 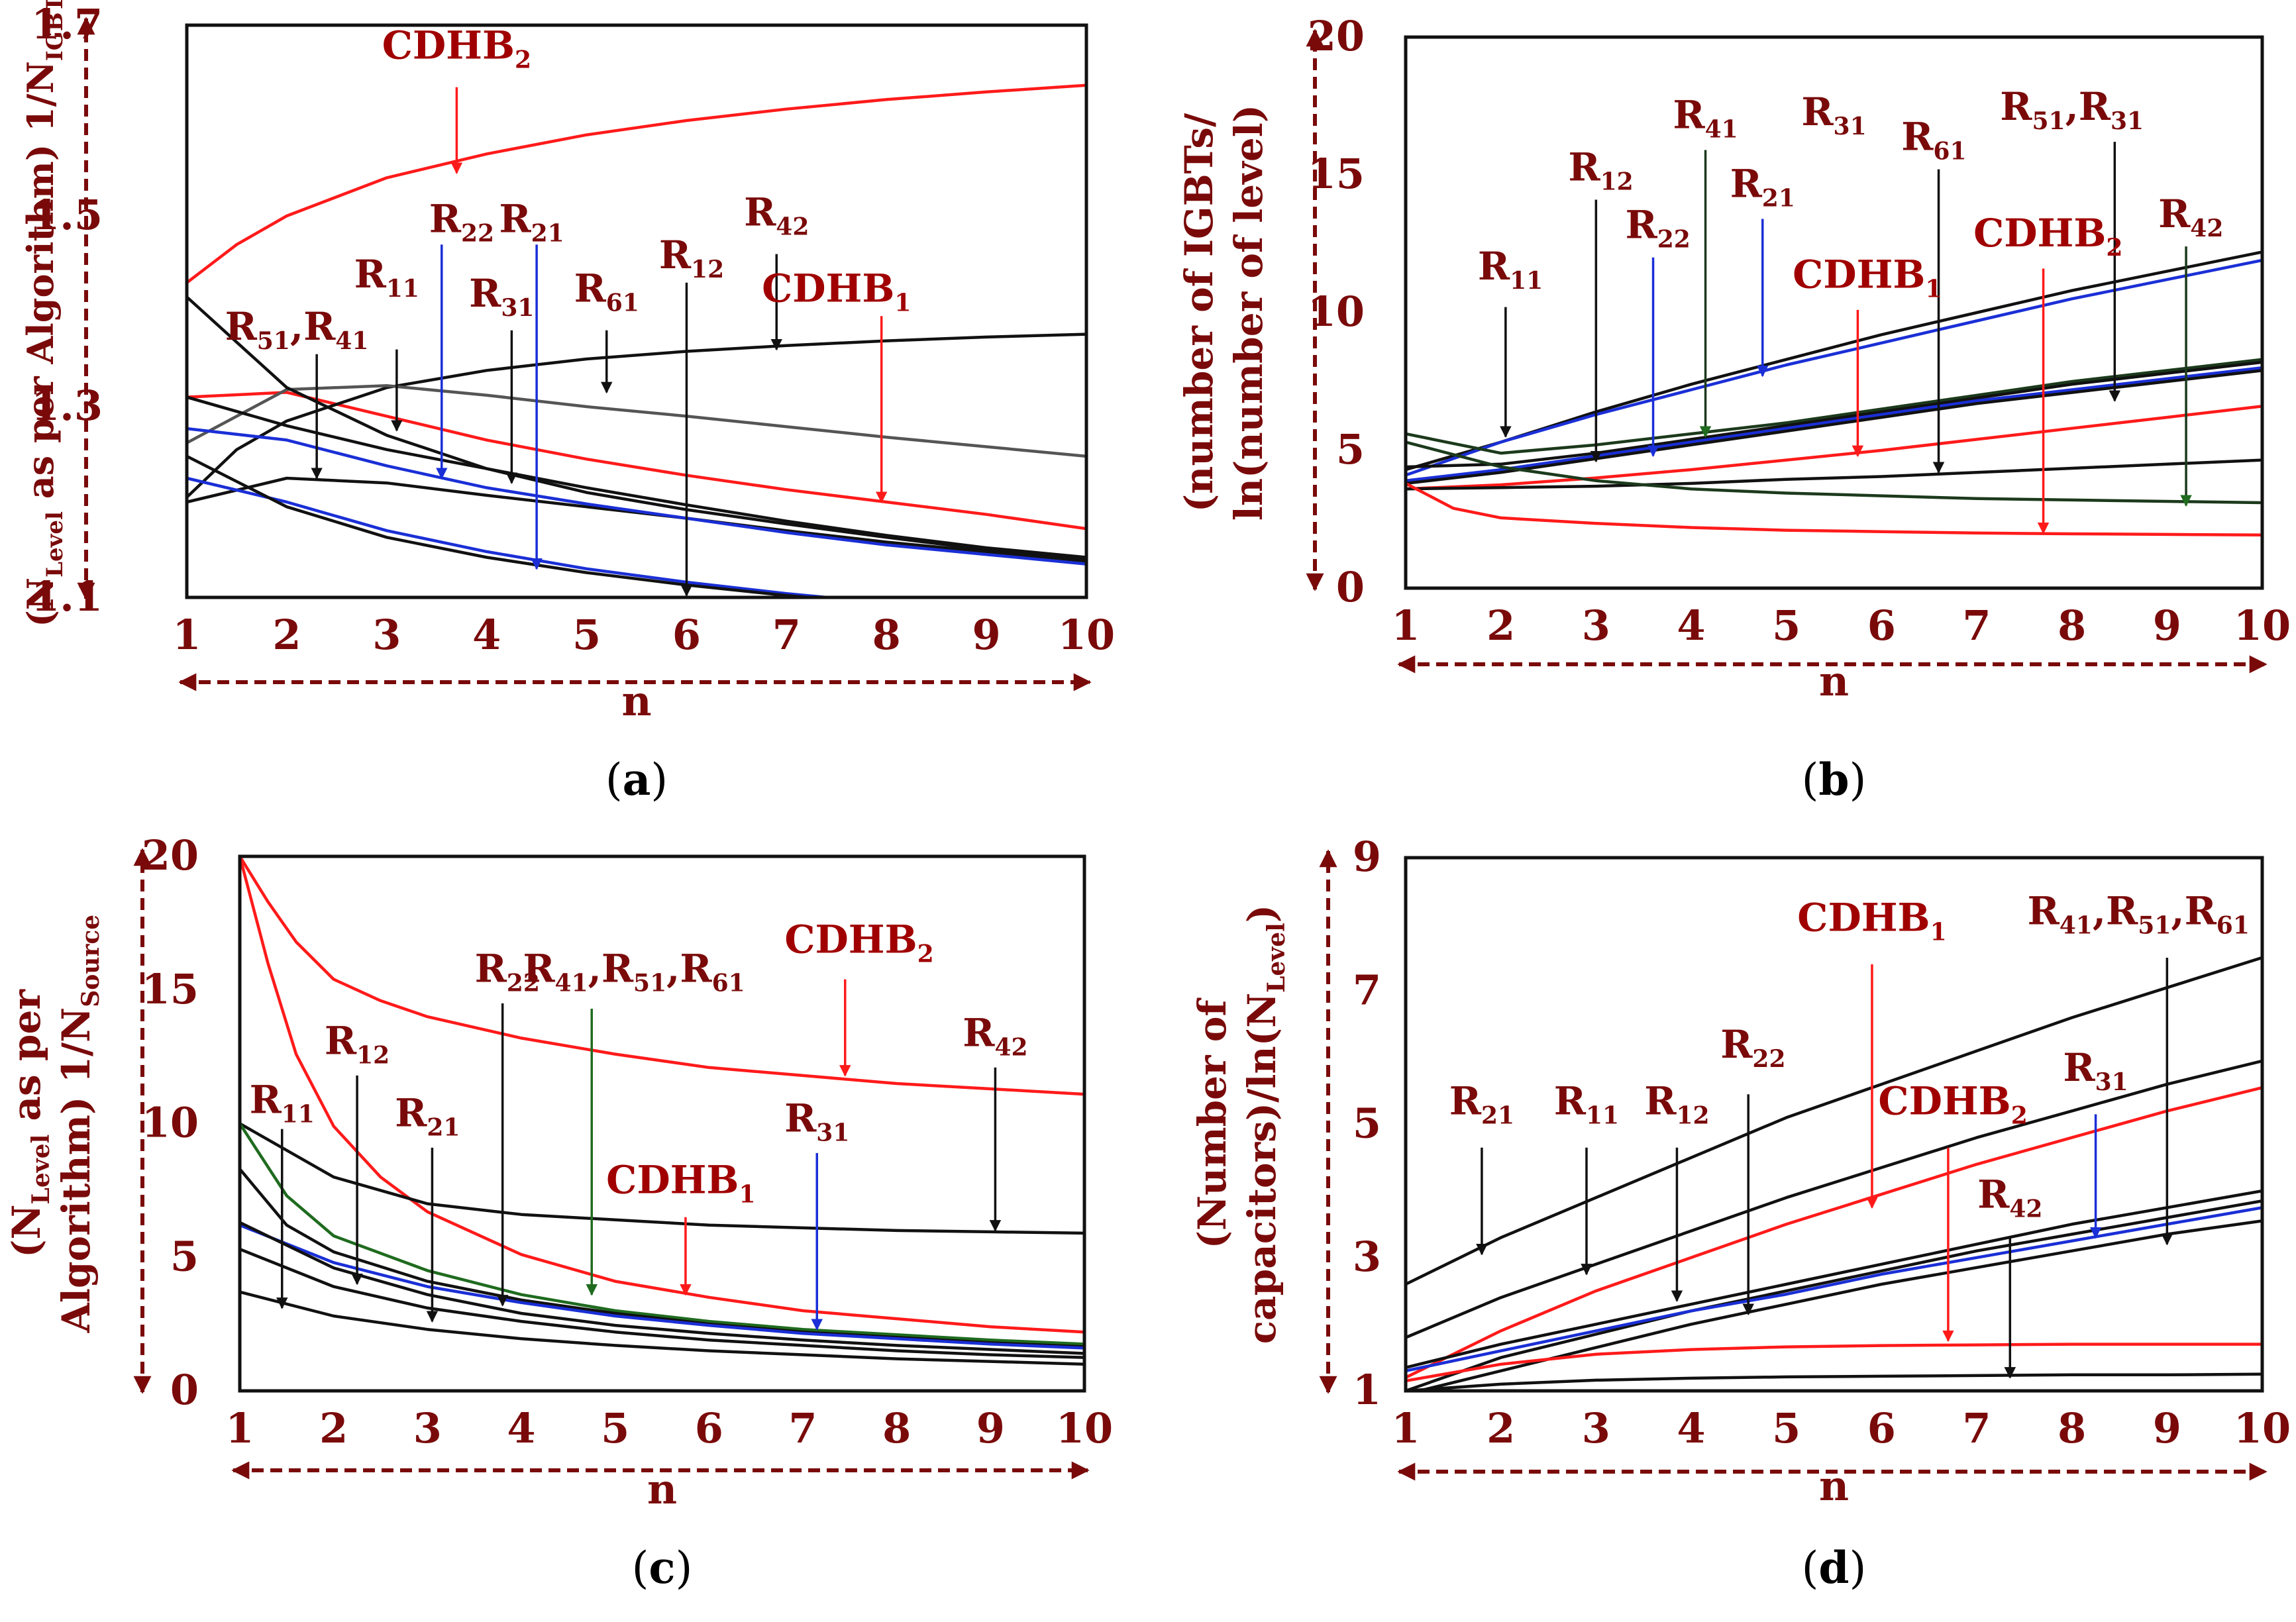 I want to click on y-axis-label: (NLevel as per Algorithm) 1/NSource, so click(x=54, y=1124).